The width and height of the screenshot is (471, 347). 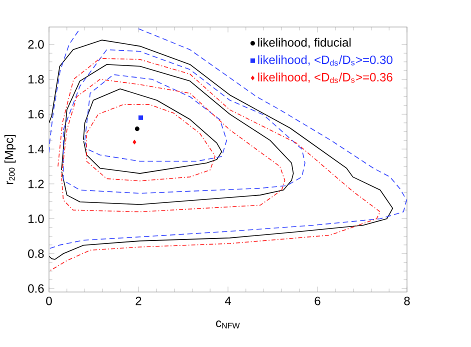 What do you see at coordinates (325, 78) in the screenshot?
I see `legend-label: likelihood, <D$_{ds}$/D$_{s}$>=0.36` at bounding box center [325, 78].